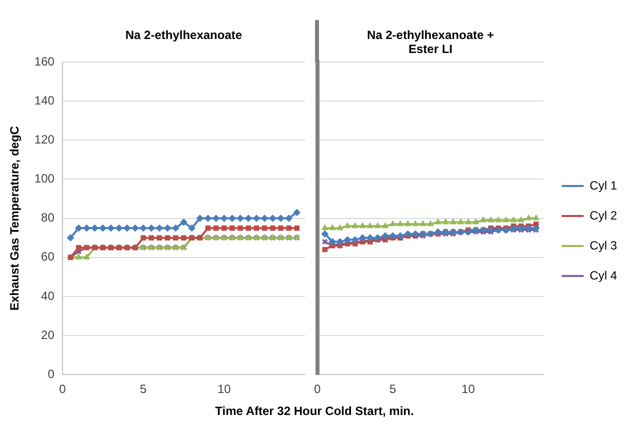 Image resolution: width=629 pixels, height=434 pixels. I want to click on y-tick-label: 120, so click(44, 139).